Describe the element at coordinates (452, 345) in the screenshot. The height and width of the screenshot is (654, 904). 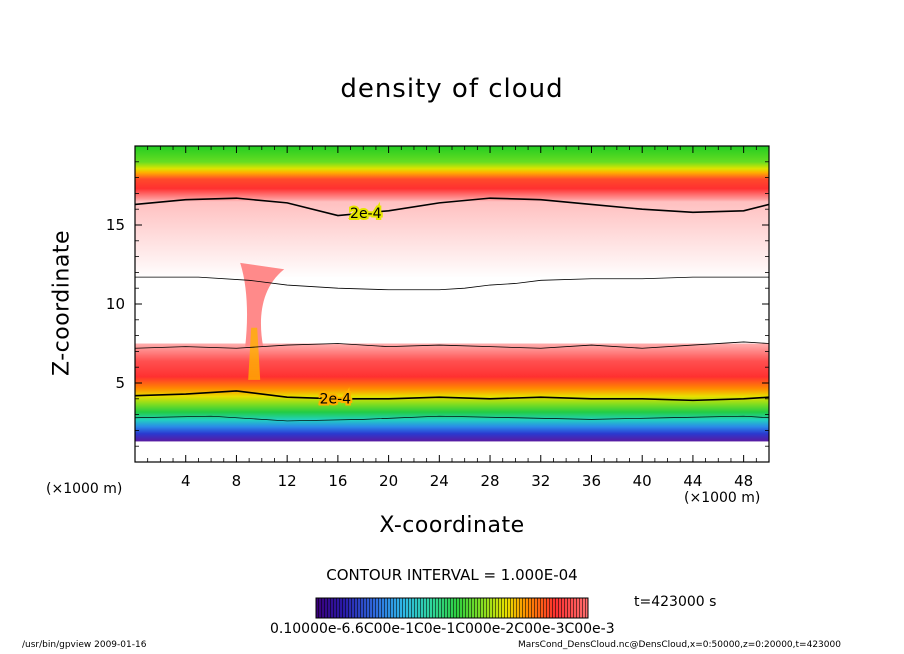
I see `contour-cavity-bottom` at that location.